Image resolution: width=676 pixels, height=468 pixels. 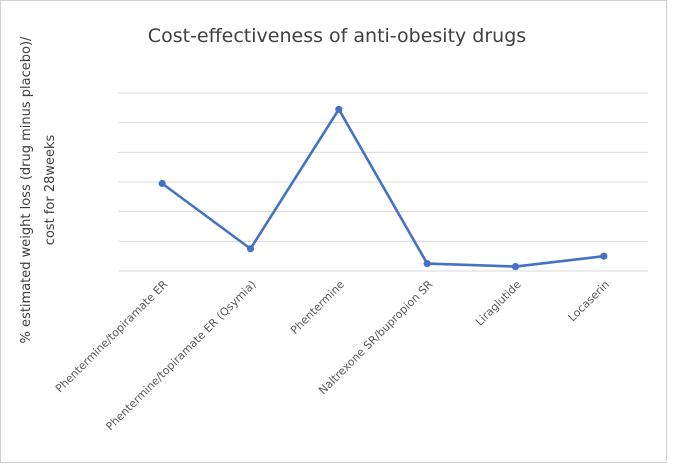 I want to click on x-tick-label: Phentermine, so click(x=317, y=307).